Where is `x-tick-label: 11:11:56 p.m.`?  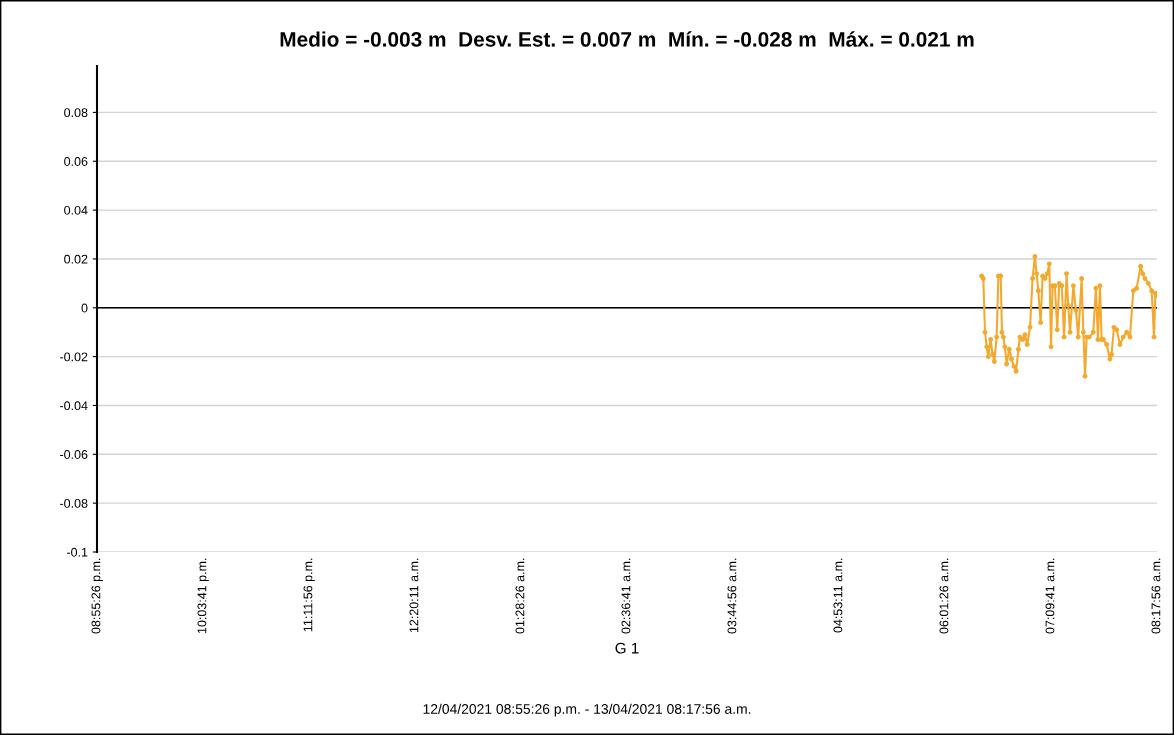
x-tick-label: 11:11:56 p.m. is located at coordinates (309, 595).